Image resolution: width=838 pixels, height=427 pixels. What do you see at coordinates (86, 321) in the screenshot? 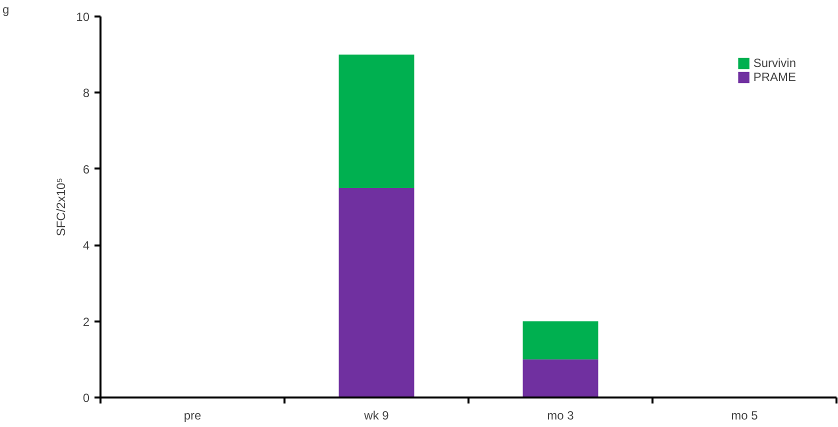
I see `y-tick-label: 2` at bounding box center [86, 321].